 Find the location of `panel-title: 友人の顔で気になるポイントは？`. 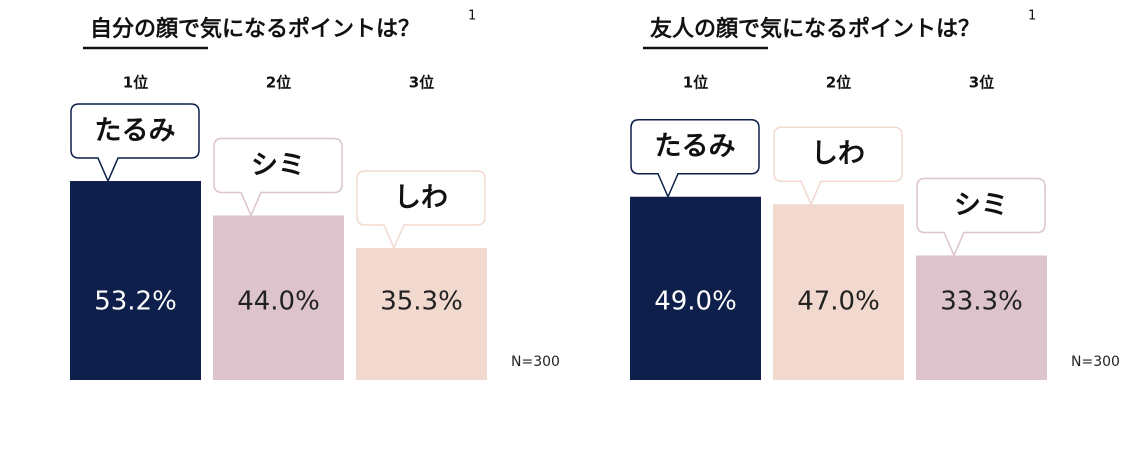

panel-title: 友人の顔で気になるポイントは？ is located at coordinates (815, 29).